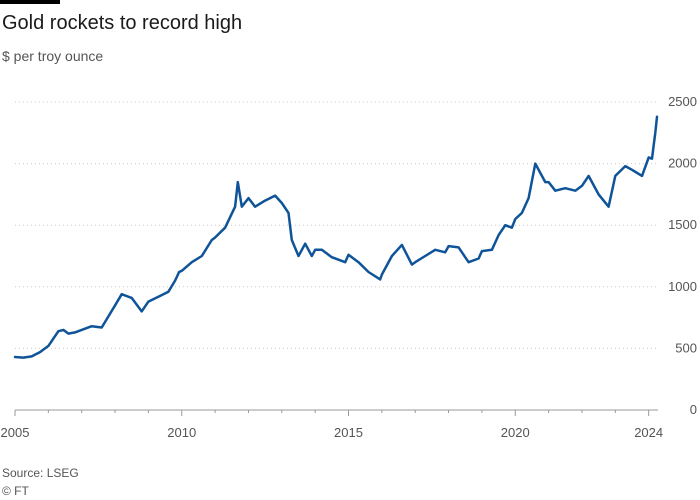  Describe the element at coordinates (648, 432) in the screenshot. I see `x-tick-label: 2024` at that location.